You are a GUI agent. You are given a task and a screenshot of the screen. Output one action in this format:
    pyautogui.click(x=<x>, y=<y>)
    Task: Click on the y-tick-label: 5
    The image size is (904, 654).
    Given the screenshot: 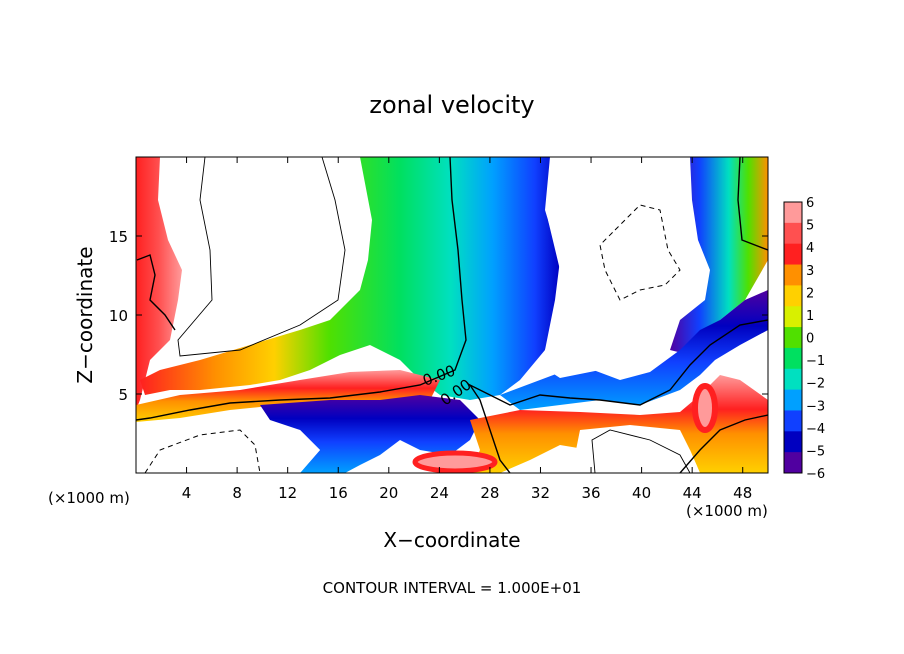 What is the action you would take?
    pyautogui.click(x=123, y=395)
    